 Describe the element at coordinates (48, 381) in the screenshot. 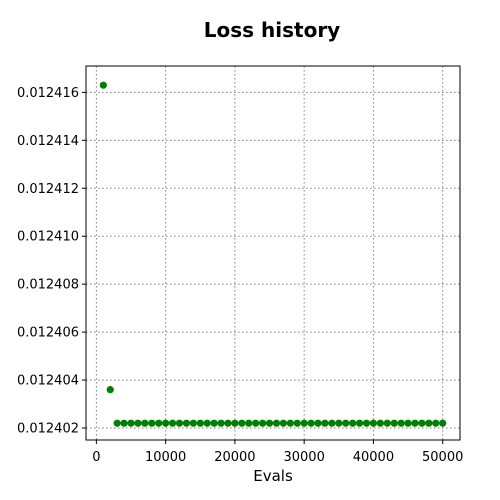

I see `y-tick-label: 0.012404` at that location.